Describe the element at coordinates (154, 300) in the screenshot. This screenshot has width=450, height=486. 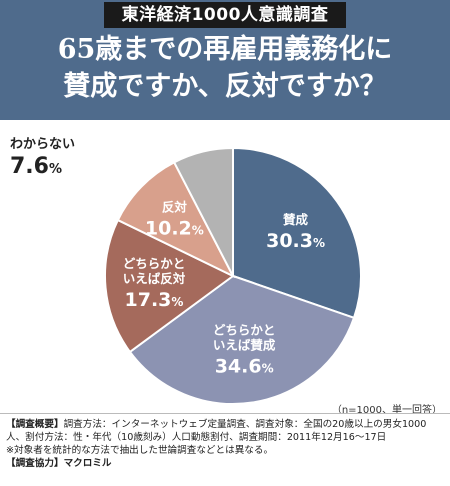
I see `pie-slice-value-2: 17.3%` at that location.